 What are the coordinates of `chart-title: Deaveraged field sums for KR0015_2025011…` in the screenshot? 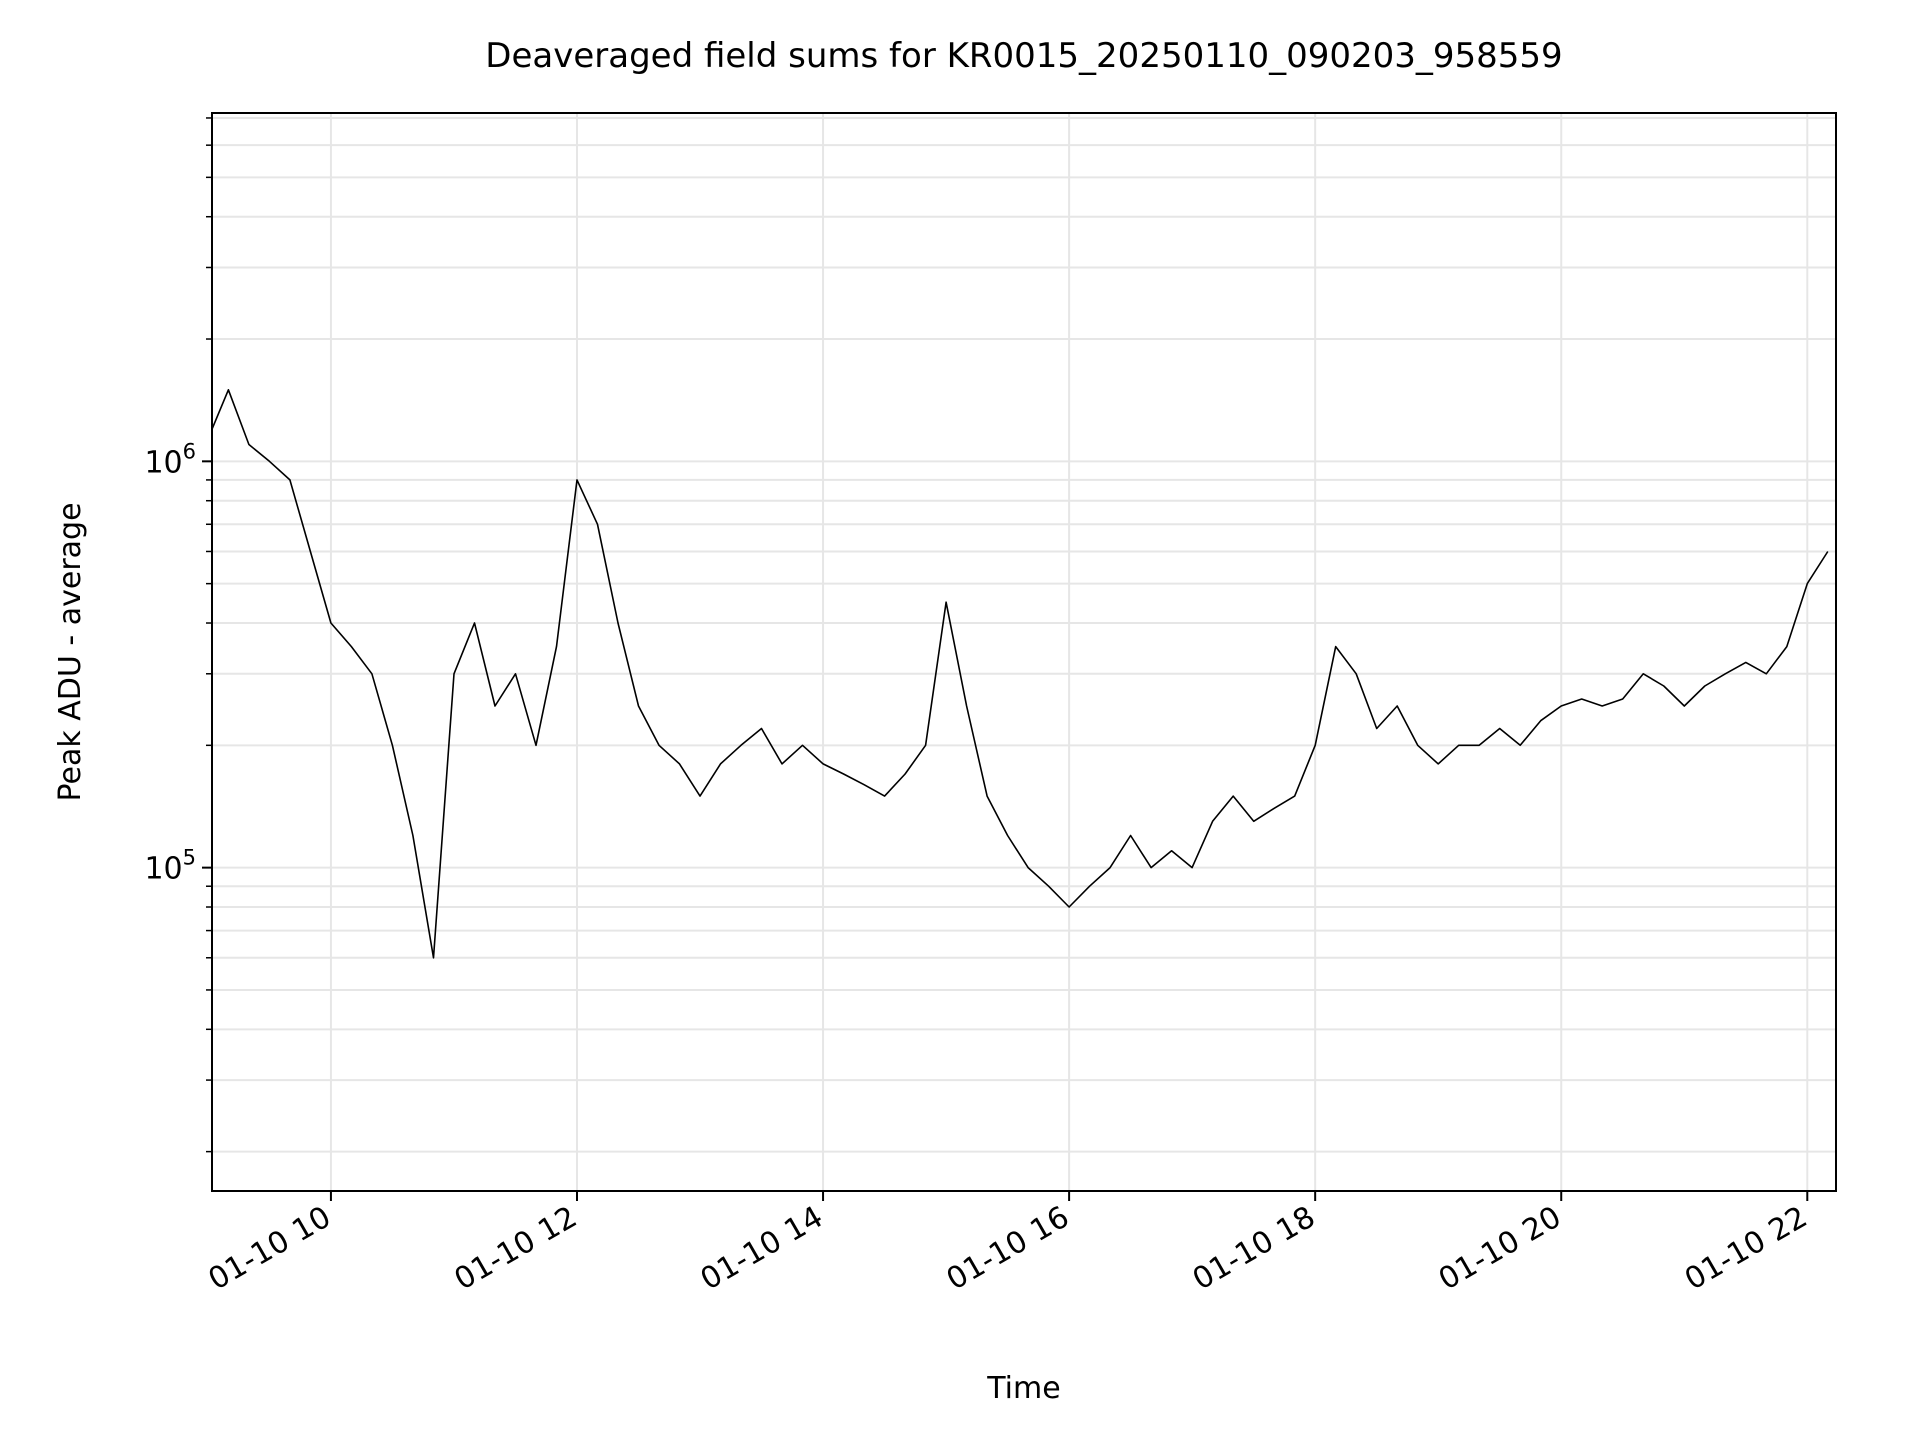 It's located at (1023, 56).